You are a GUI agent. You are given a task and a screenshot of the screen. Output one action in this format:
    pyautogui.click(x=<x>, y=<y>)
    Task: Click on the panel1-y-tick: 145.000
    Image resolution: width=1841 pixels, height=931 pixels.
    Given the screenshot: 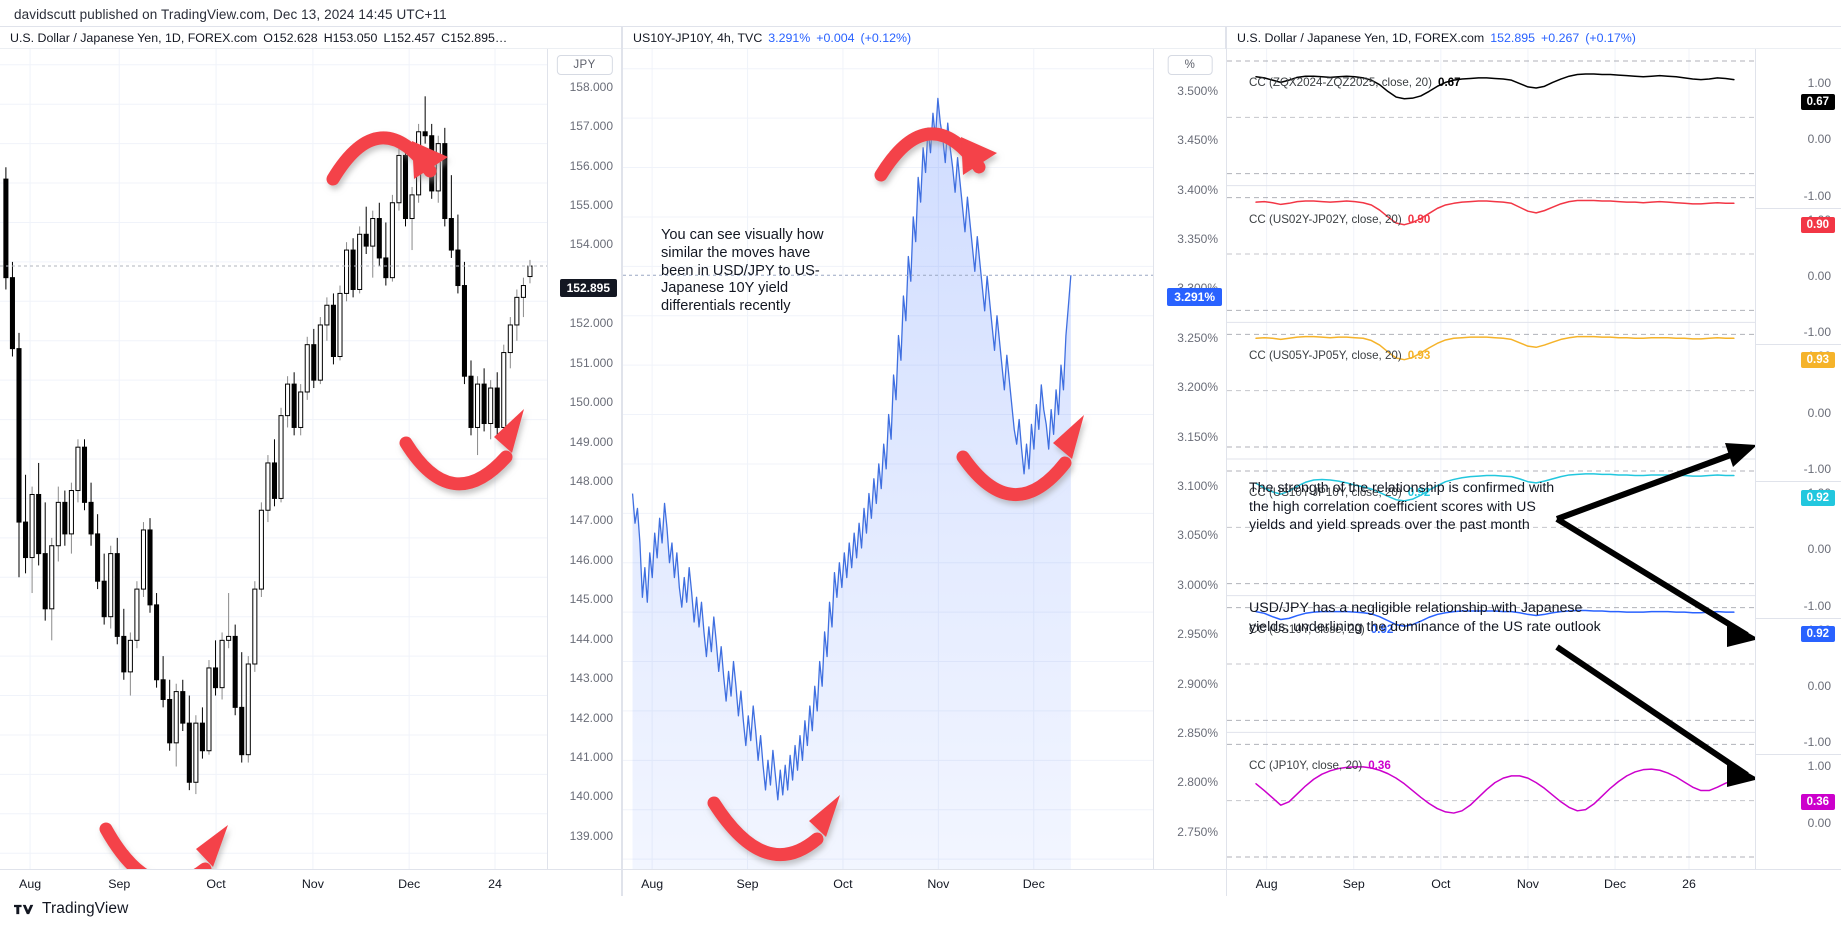 What is the action you would take?
    pyautogui.click(x=591, y=599)
    